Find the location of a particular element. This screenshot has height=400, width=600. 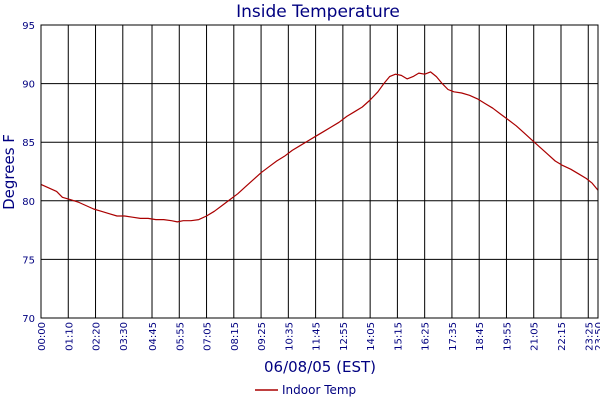

x-tick-label: 19:55 is located at coordinates (507, 336).